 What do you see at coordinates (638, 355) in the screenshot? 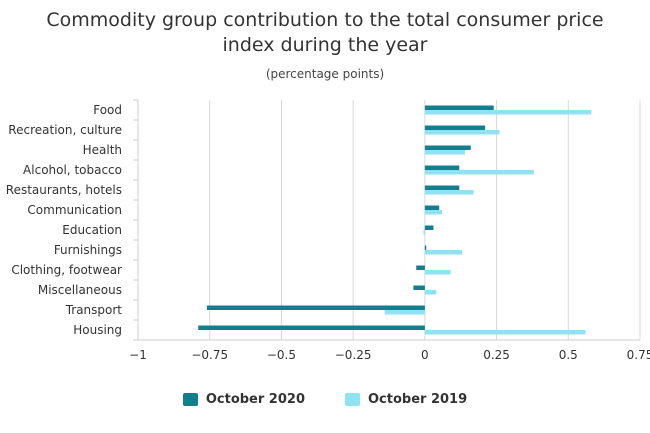
I see `tick-label-7: 0.75` at bounding box center [638, 355].